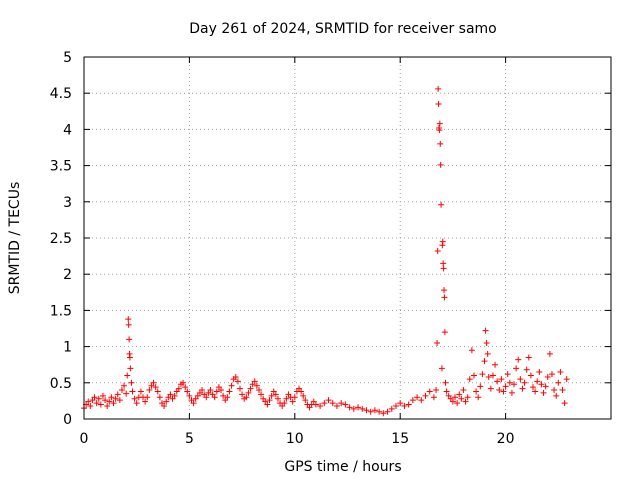 Image resolution: width=640 pixels, height=480 pixels. What do you see at coordinates (61, 239) in the screenshot?
I see `y-tick-label: 2.5` at bounding box center [61, 239].